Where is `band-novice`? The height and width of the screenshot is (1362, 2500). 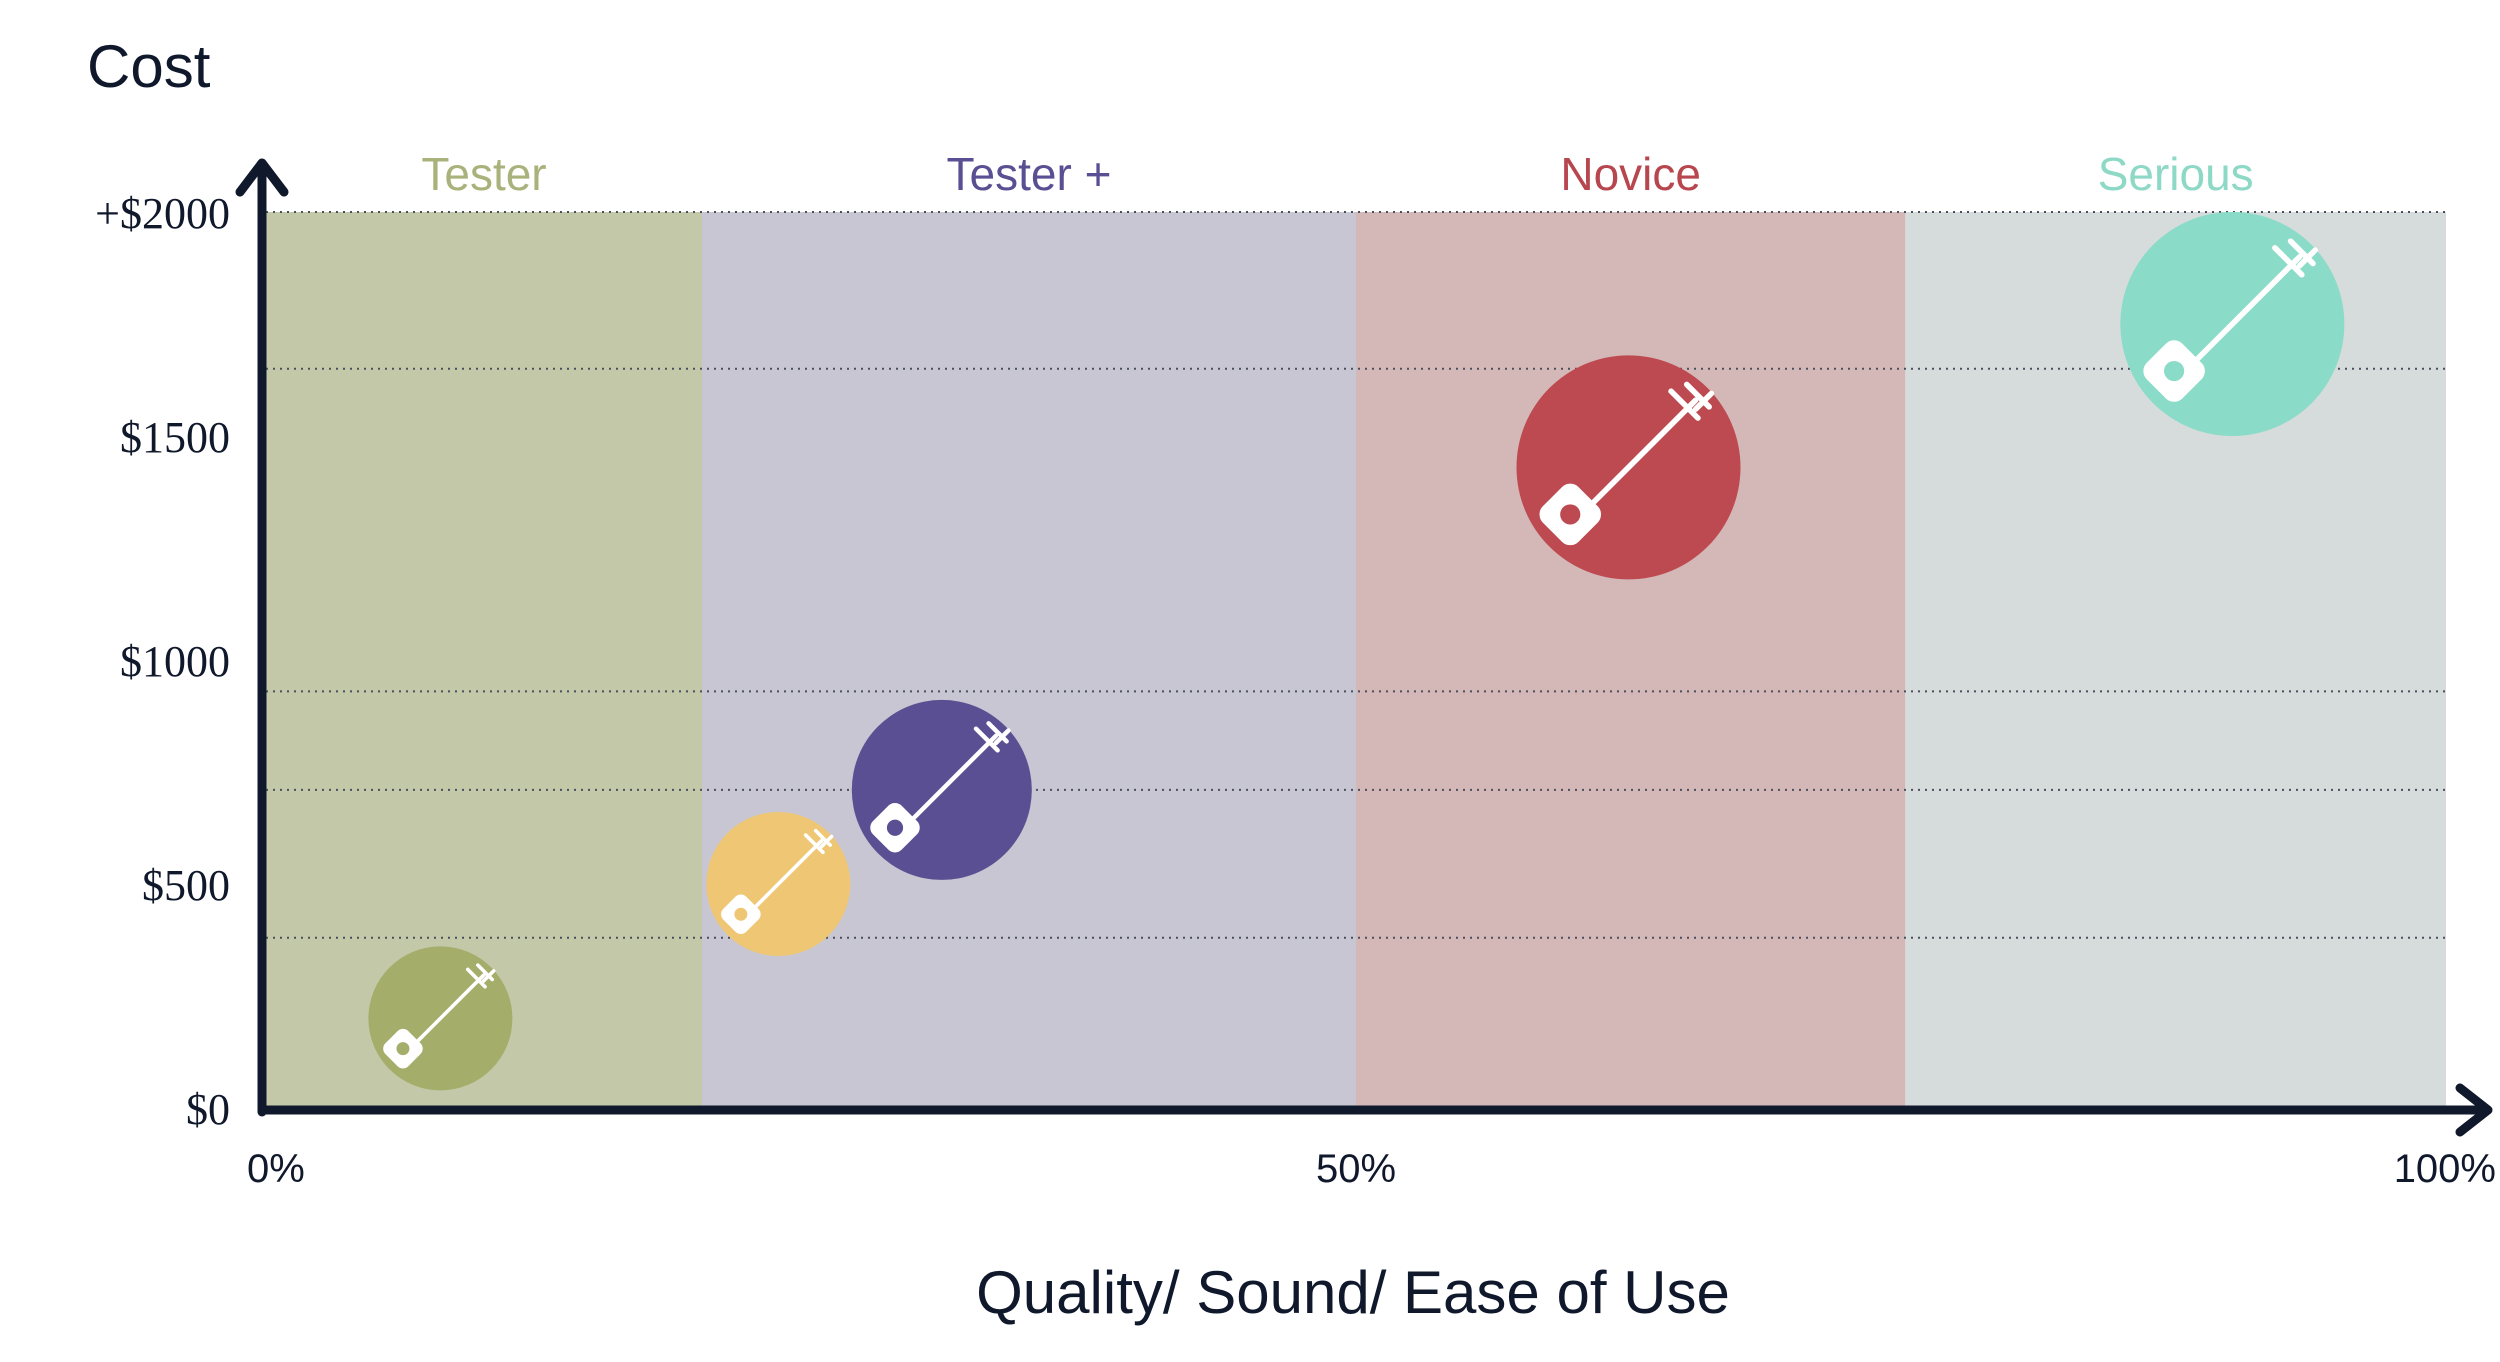
band-novice is located at coordinates (1631, 660).